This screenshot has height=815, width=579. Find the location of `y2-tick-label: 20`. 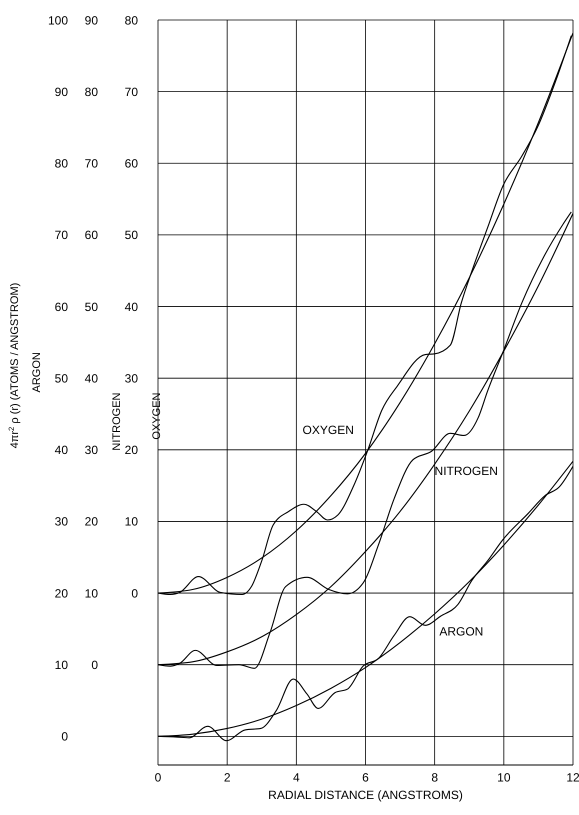

y2-tick-label: 20 is located at coordinates (91, 521).